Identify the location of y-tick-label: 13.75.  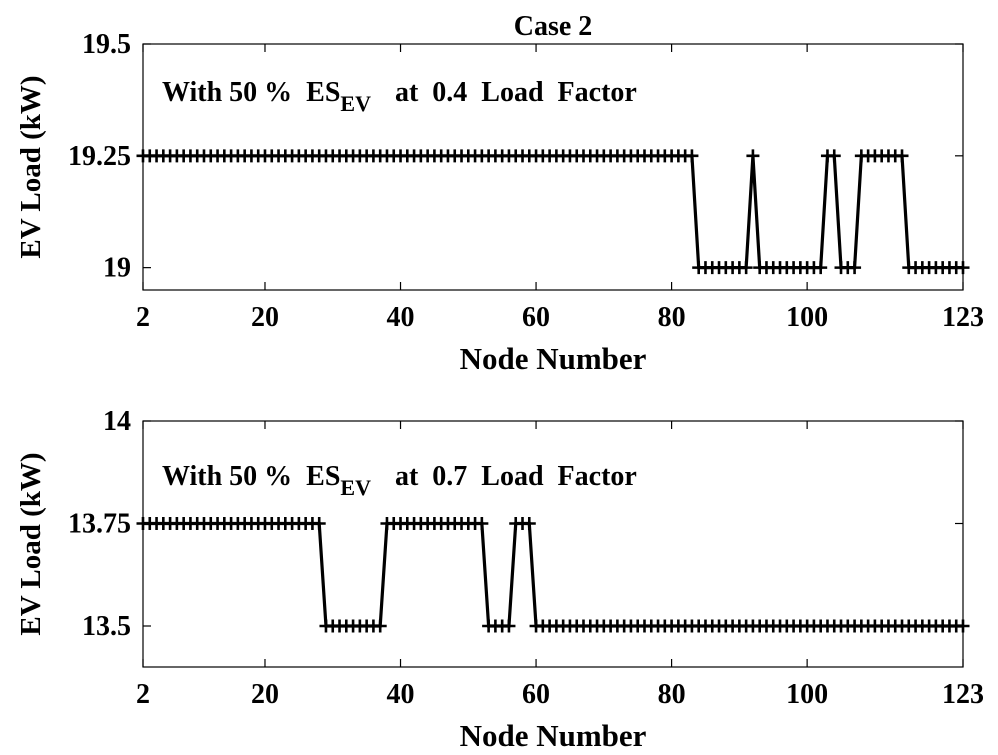
(99, 524).